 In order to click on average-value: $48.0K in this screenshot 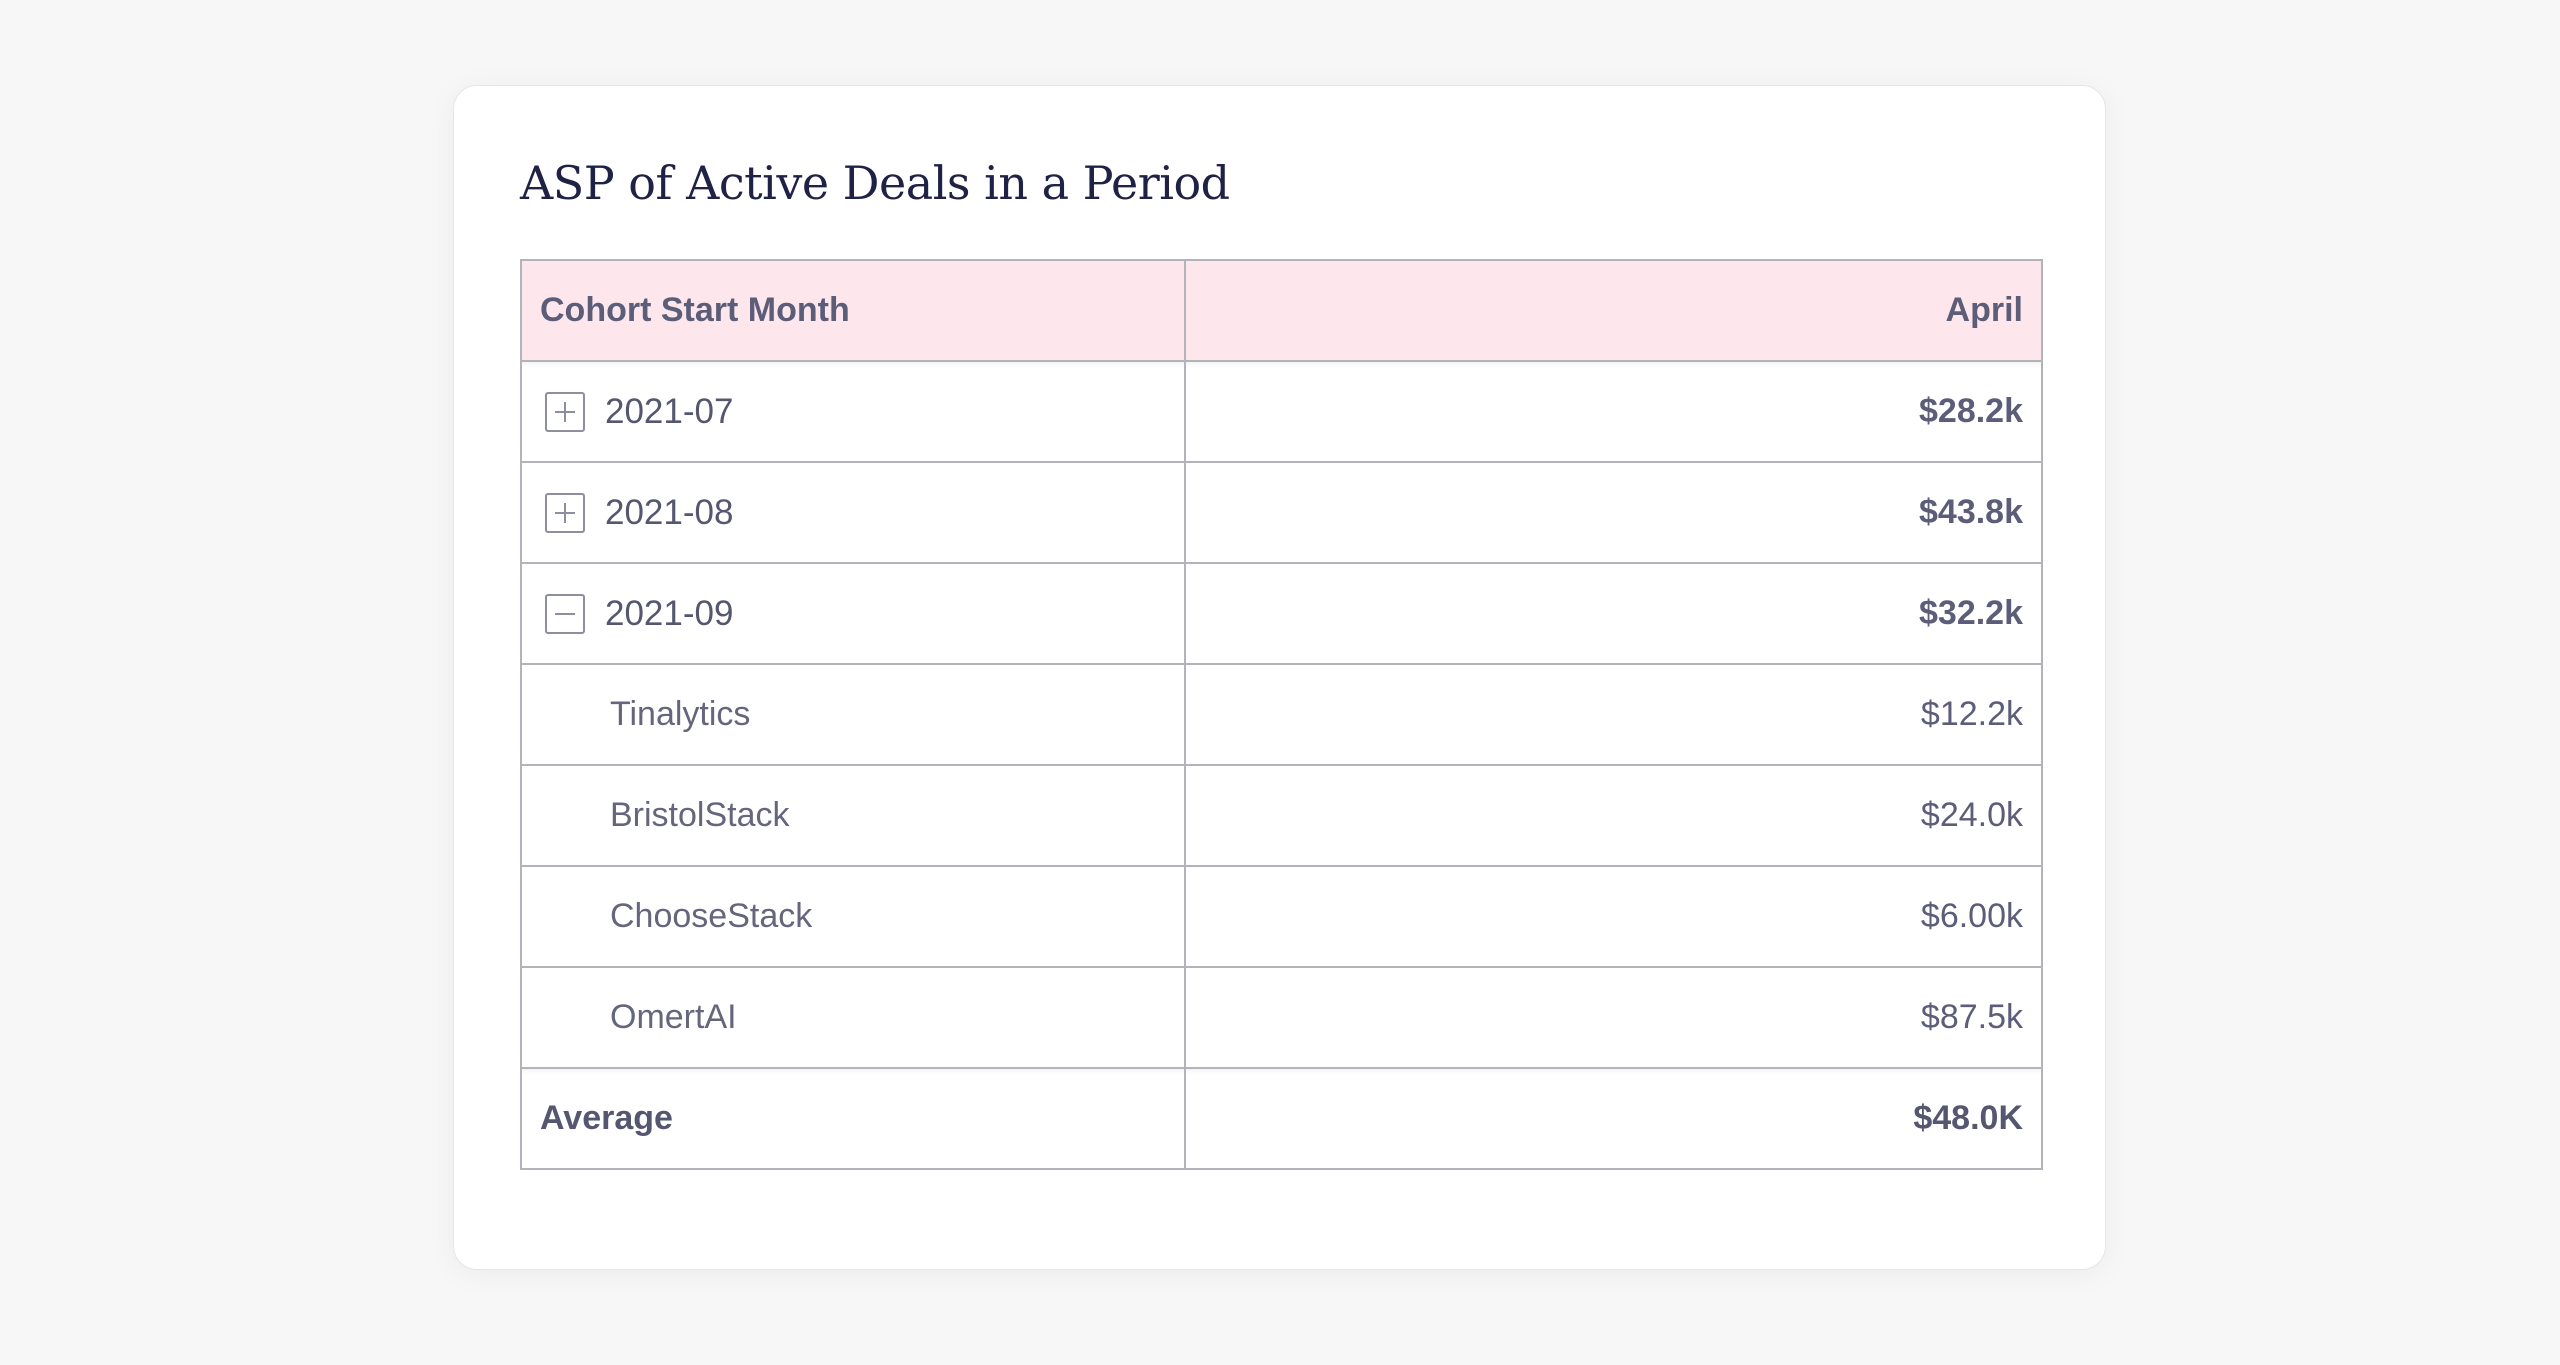, I will do `click(1613, 1118)`.